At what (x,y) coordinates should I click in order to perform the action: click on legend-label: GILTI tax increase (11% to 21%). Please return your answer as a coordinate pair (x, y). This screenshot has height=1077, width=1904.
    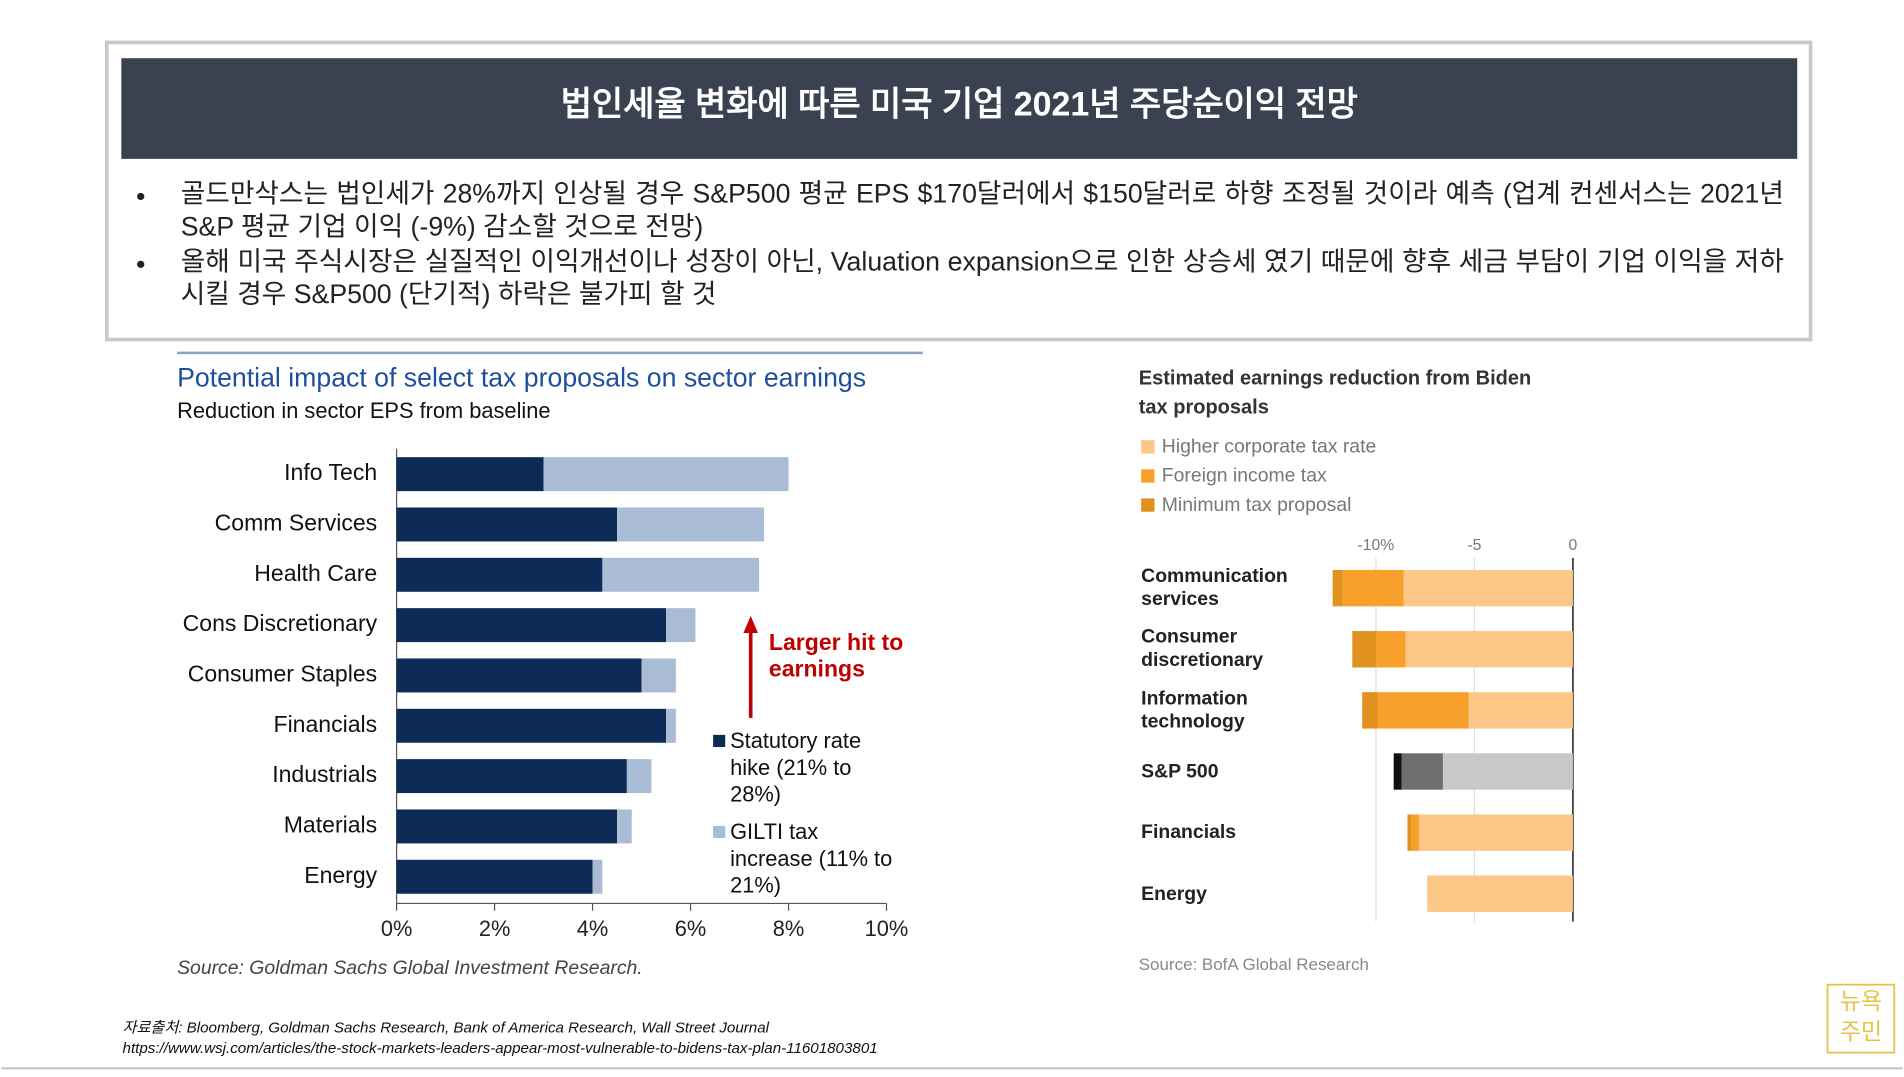
    Looking at the image, I should click on (811, 858).